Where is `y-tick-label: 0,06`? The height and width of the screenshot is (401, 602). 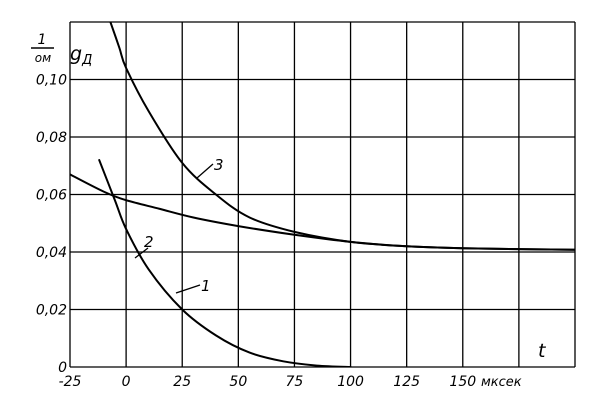
y-tick-label: 0,06 is located at coordinates (51, 196).